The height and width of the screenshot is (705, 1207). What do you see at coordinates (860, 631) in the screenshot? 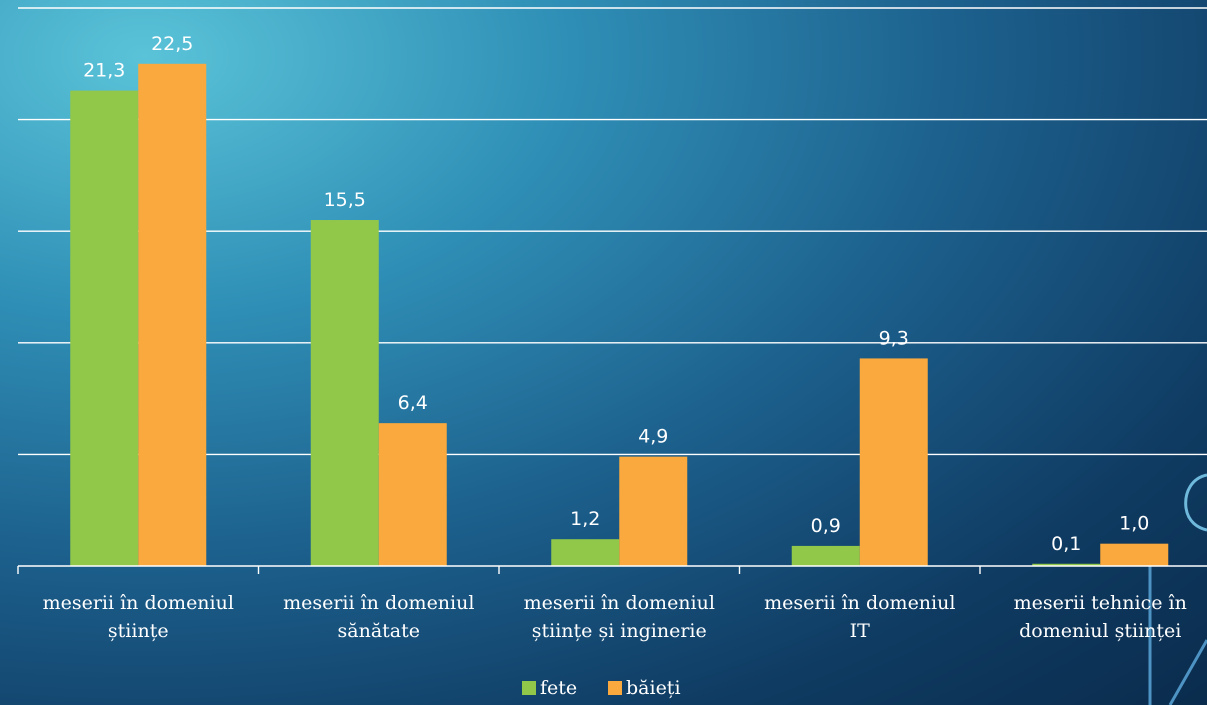
I see `category-label: IT` at bounding box center [860, 631].